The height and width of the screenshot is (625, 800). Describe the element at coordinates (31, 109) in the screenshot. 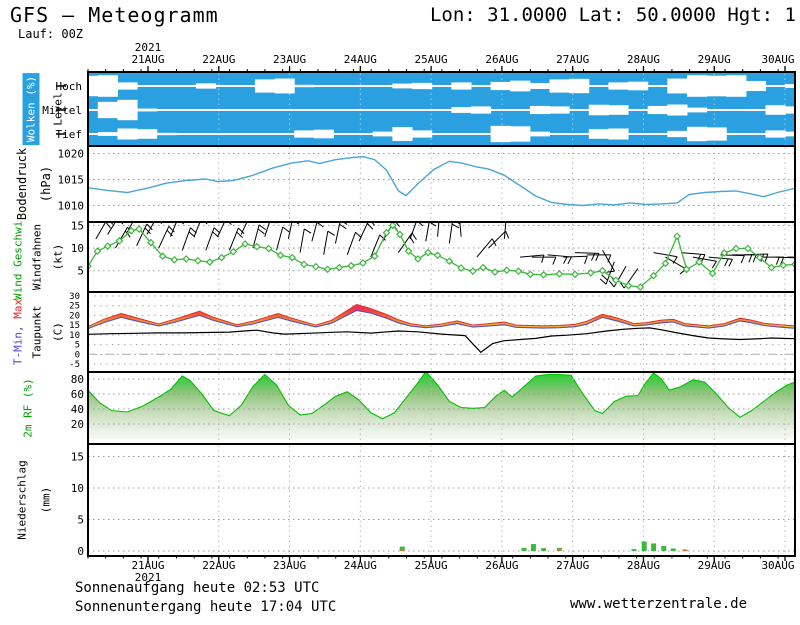

I see `clouds-panel-label: Wolken (%)` at that location.